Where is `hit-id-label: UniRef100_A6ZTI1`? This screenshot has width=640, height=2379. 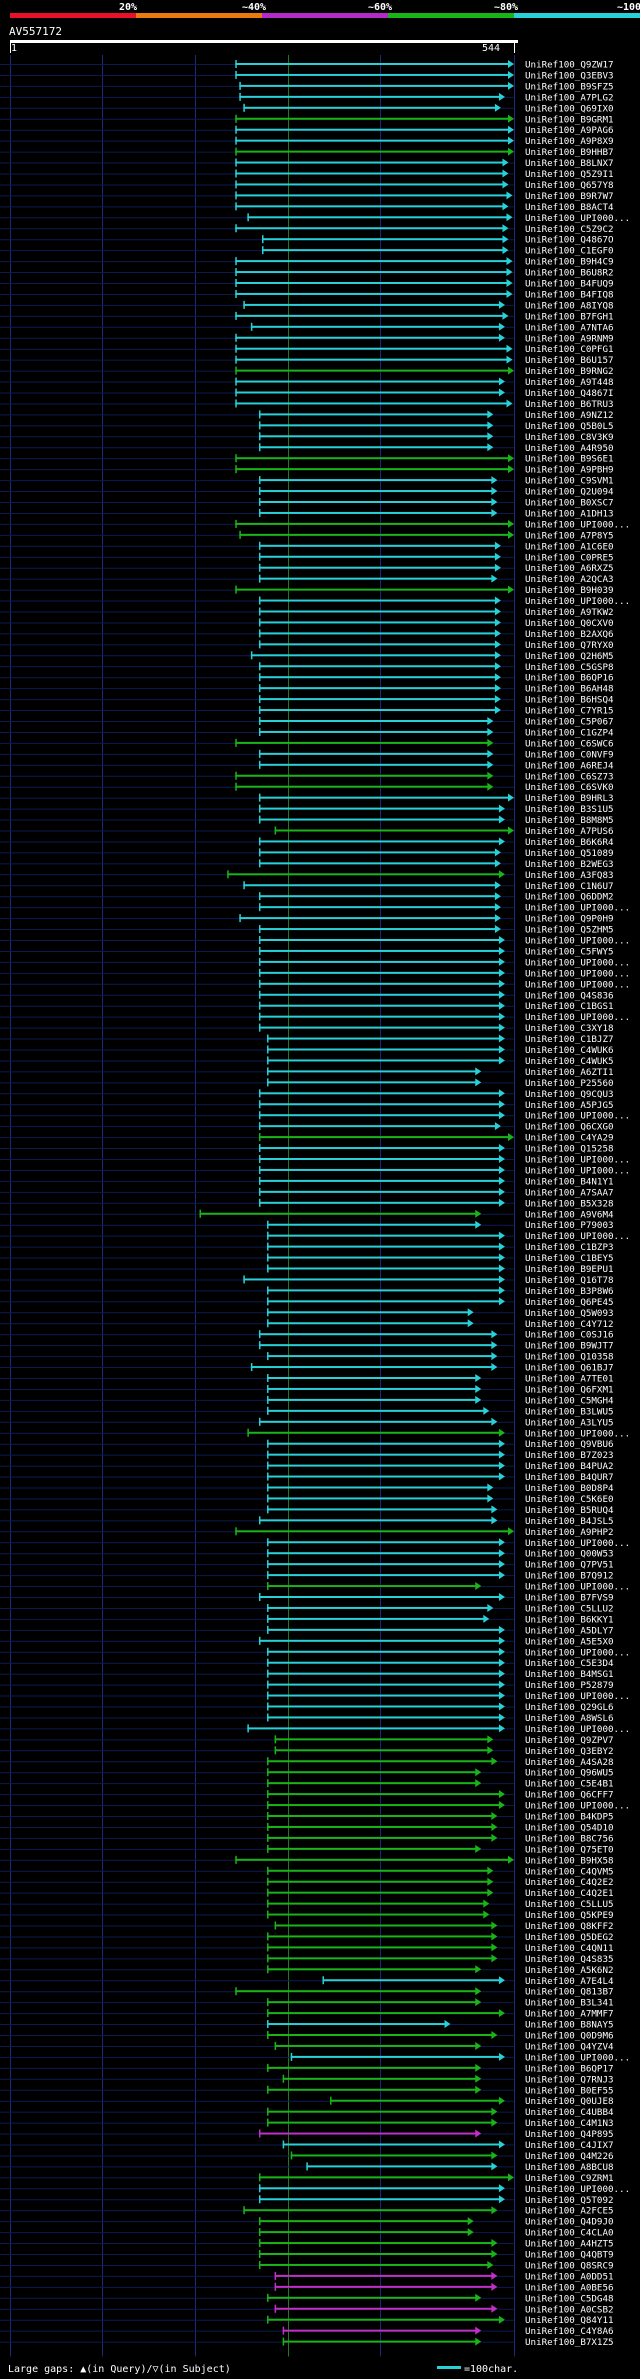 hit-id-label: UniRef100_A6ZTI1 is located at coordinates (569, 1072).